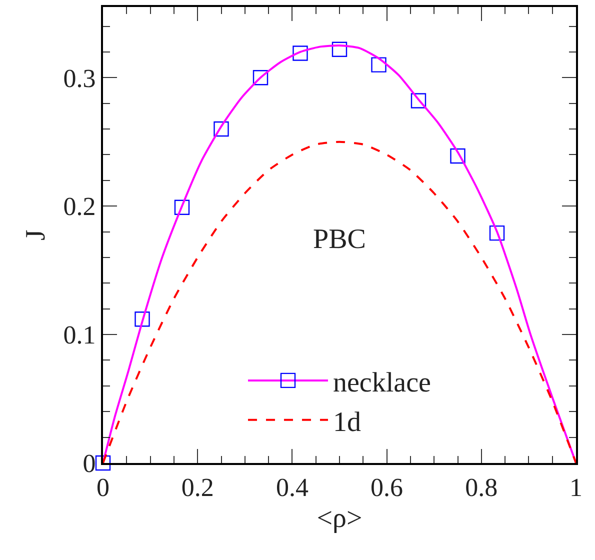  Describe the element at coordinates (197, 487) in the screenshot. I see `x-tick-label: 0.2` at that location.